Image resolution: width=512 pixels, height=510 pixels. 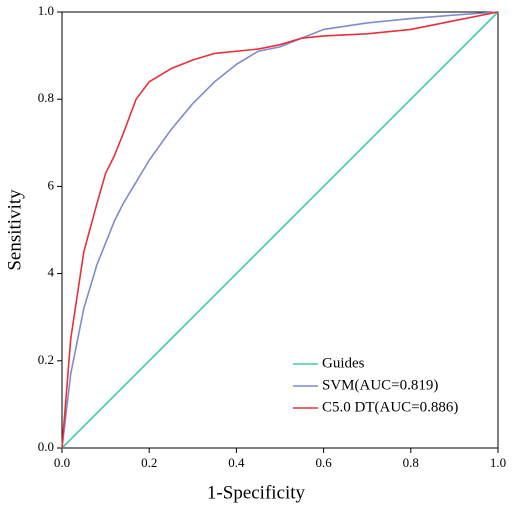 I want to click on legend-label: Guides, so click(x=343, y=363).